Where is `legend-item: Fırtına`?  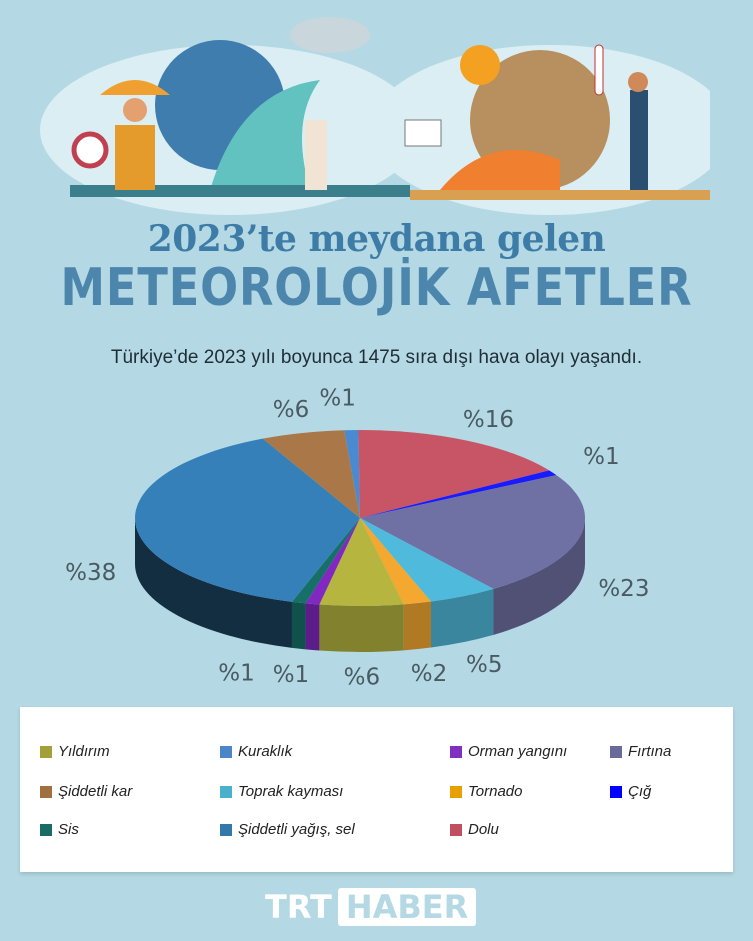 legend-item: Fırtına is located at coordinates (640, 751).